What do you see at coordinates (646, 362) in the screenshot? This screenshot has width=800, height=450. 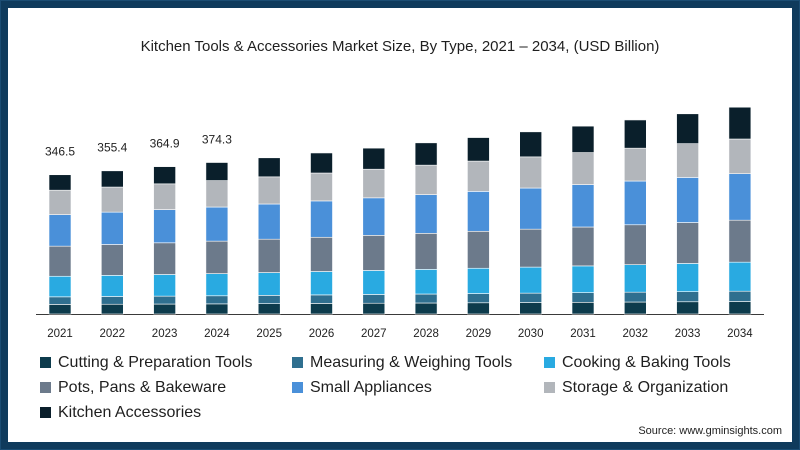 I see `legend-label: Cooking & Baking Tools` at bounding box center [646, 362].